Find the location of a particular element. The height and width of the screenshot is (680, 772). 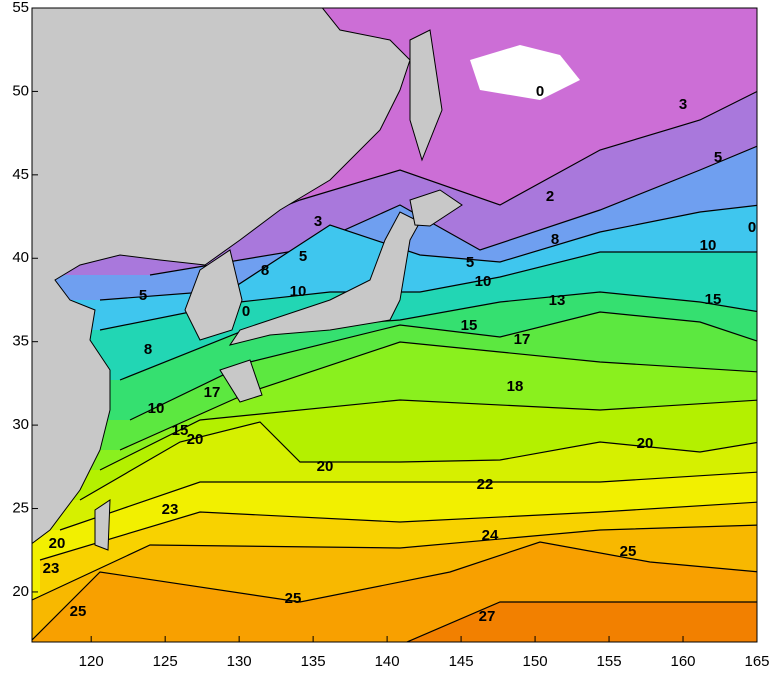

contour-label: 2 is located at coordinates (550, 196).